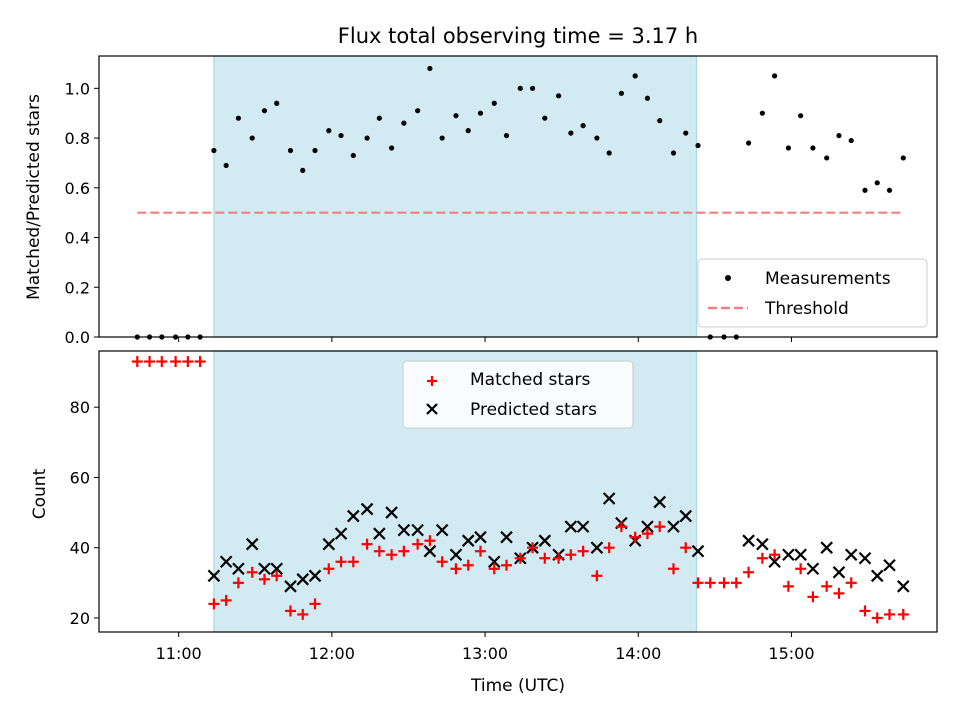 The width and height of the screenshot is (960, 724). Describe the element at coordinates (77, 138) in the screenshot. I see `y-tick-label: 0.8` at that location.